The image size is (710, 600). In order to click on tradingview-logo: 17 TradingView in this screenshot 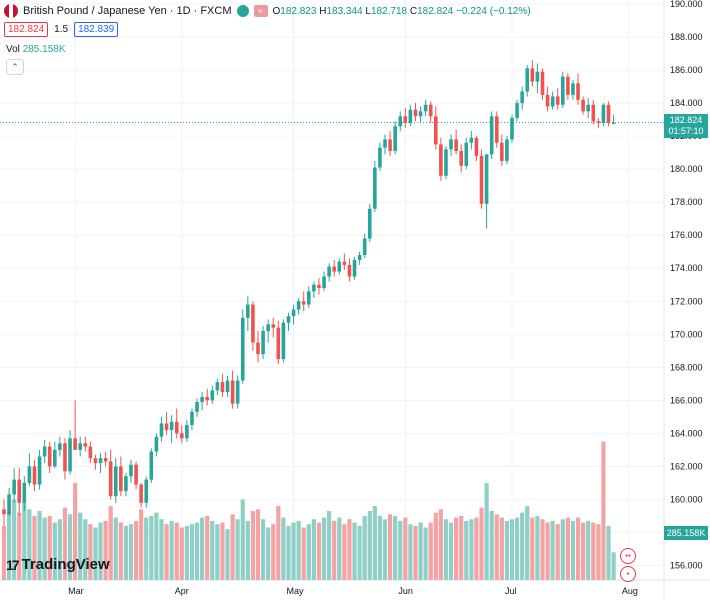, I will do `click(58, 564)`.